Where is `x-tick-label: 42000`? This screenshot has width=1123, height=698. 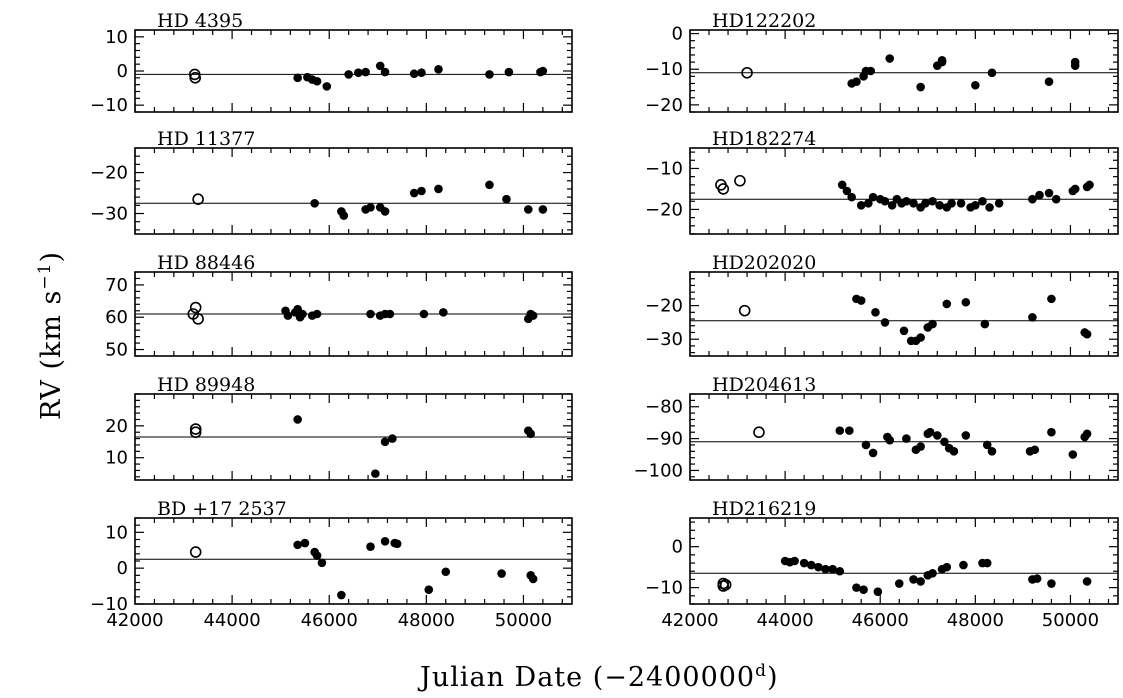
x-tick-label: 42000 is located at coordinates (689, 620).